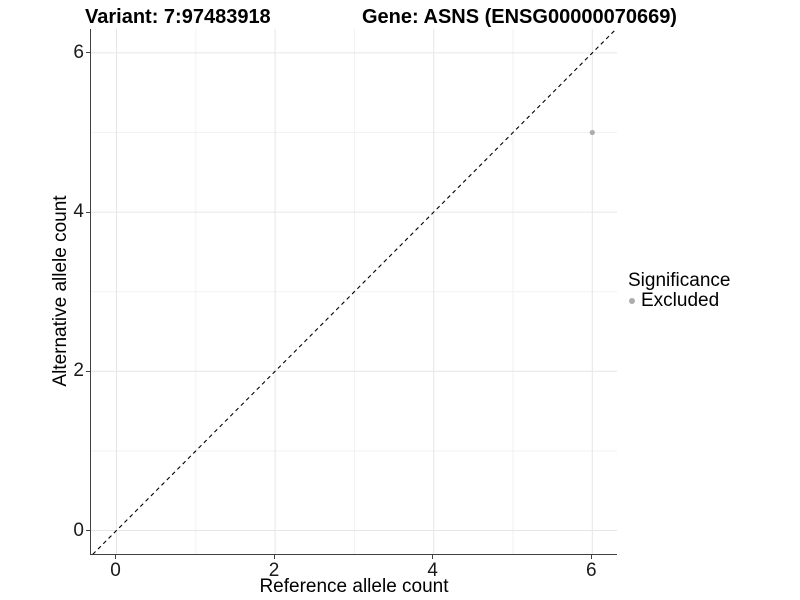 This screenshot has height=600, width=800. What do you see at coordinates (78, 530) in the screenshot?
I see `y-axis-tick-label: 0` at bounding box center [78, 530].